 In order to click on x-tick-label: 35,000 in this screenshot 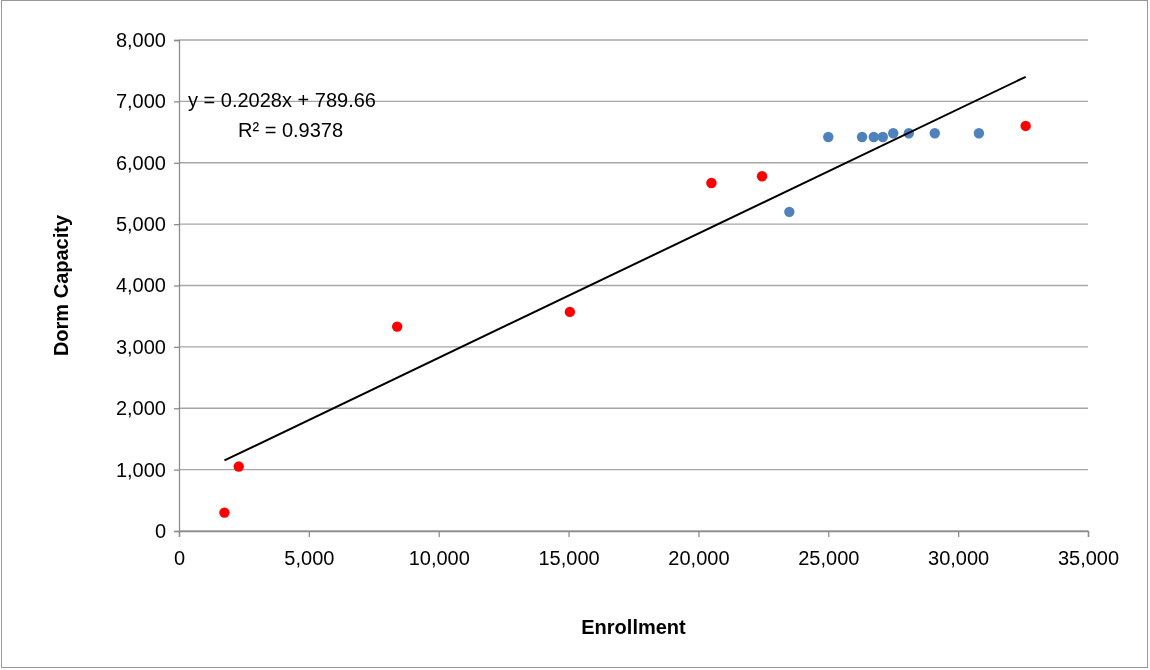, I will do `click(1088, 558)`.